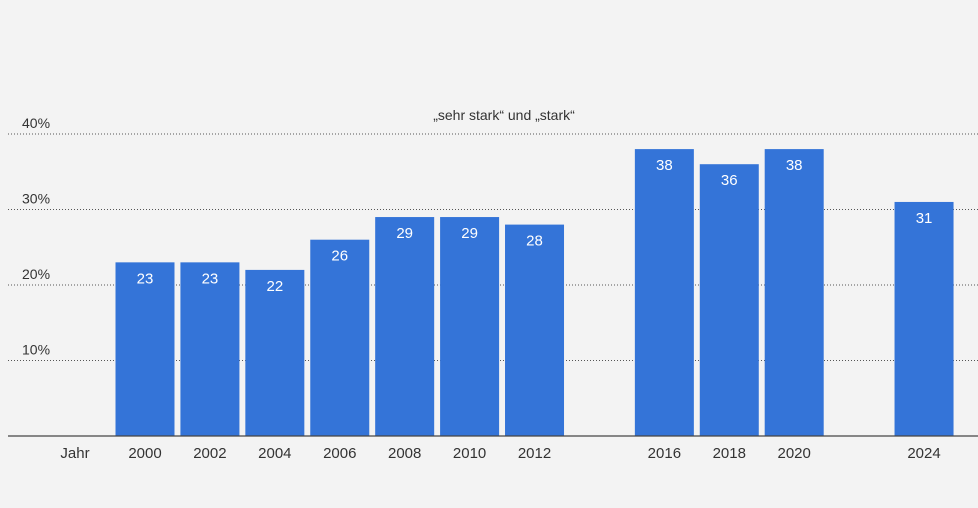 The width and height of the screenshot is (978, 508). Describe the element at coordinates (924, 218) in the screenshot. I see `data-label: 31` at that location.